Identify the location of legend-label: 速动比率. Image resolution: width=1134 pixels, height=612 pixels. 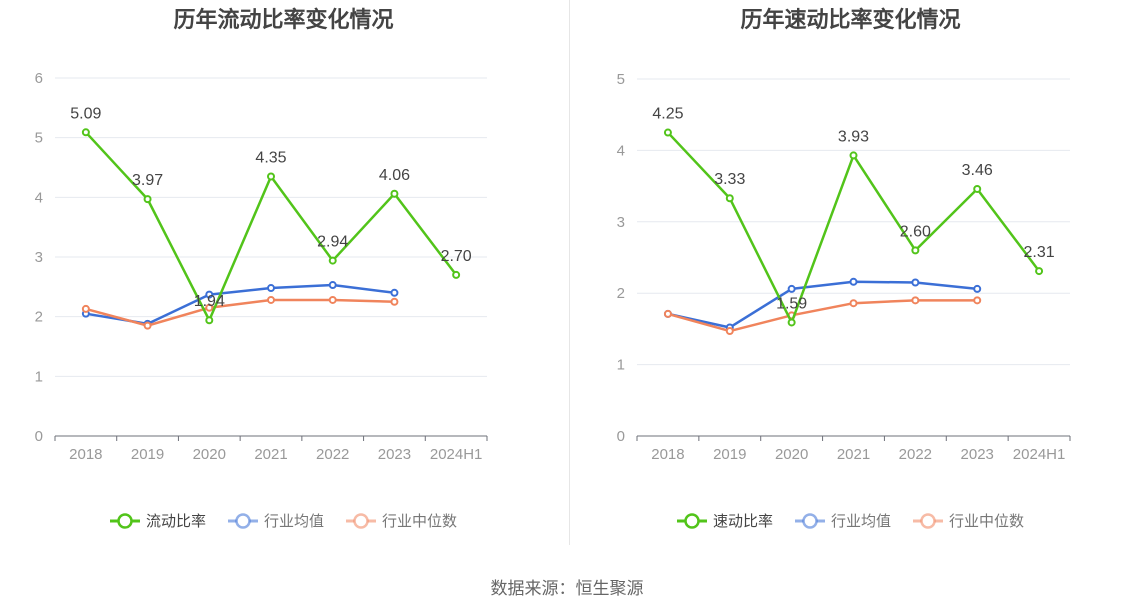
(742, 521).